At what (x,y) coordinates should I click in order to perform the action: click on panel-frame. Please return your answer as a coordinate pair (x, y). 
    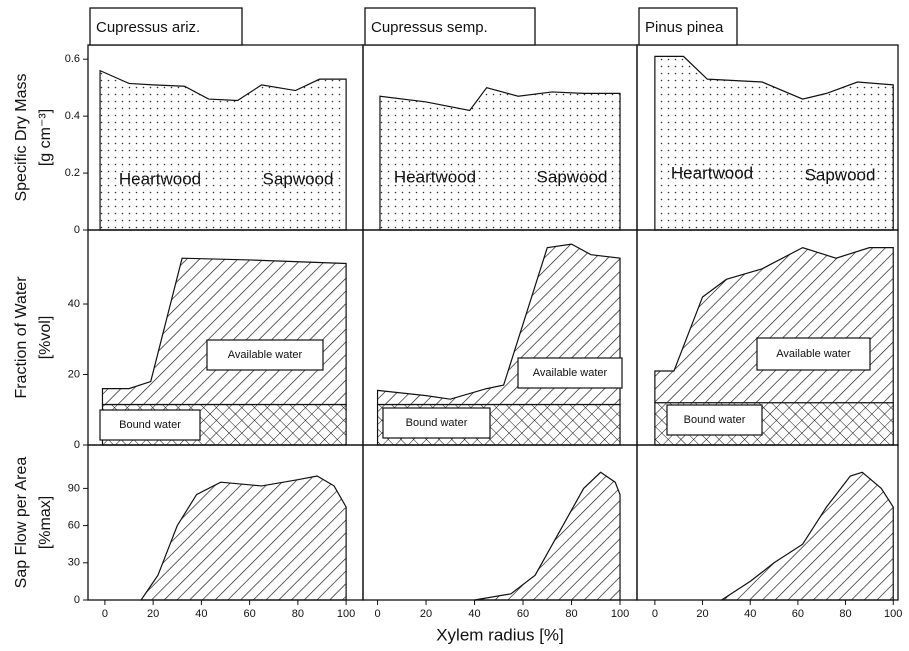
    Looking at the image, I should click on (767, 522).